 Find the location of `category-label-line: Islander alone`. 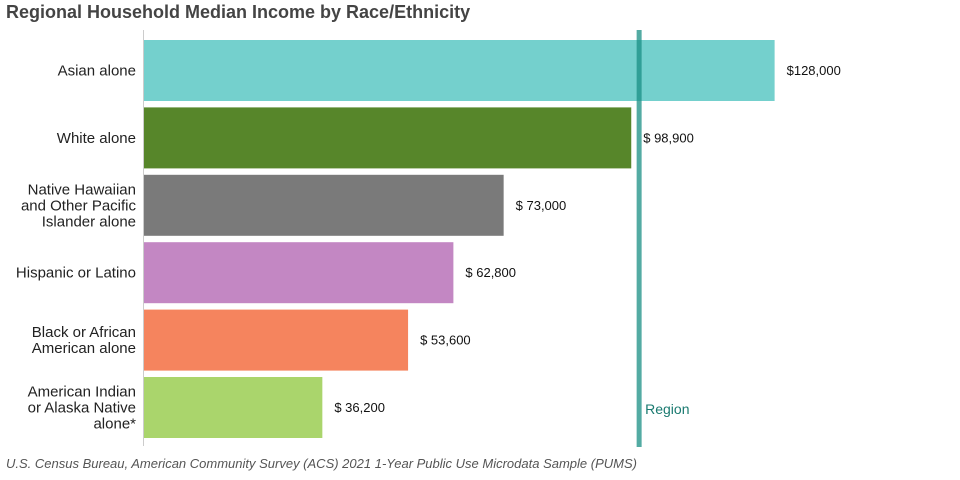

category-label-line: Islander alone is located at coordinates (89, 221).